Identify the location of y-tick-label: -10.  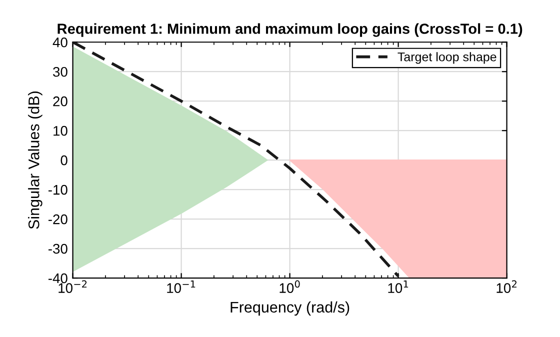
(58, 189).